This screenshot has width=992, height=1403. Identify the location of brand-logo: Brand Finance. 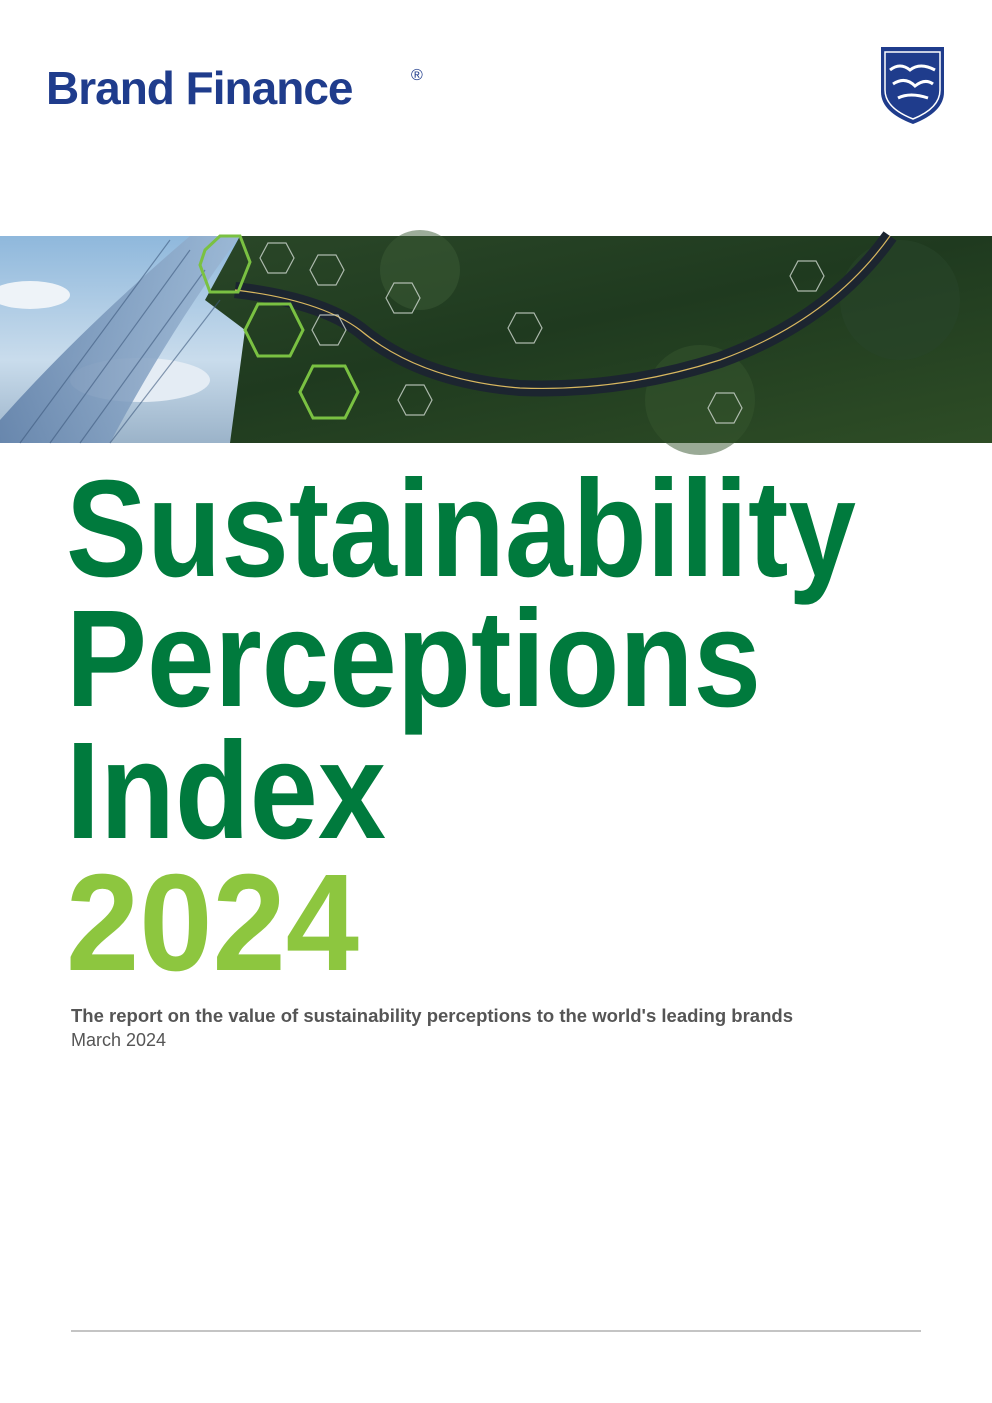
(199, 88).